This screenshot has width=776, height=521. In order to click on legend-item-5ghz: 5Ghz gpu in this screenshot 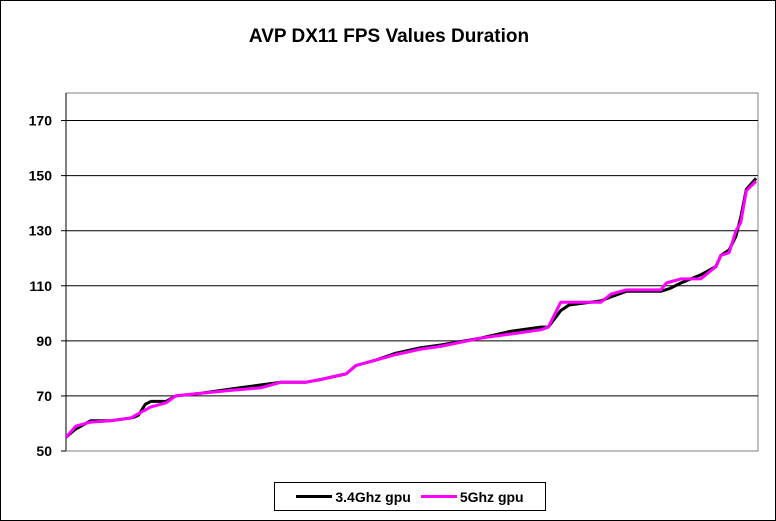, I will do `click(472, 496)`.